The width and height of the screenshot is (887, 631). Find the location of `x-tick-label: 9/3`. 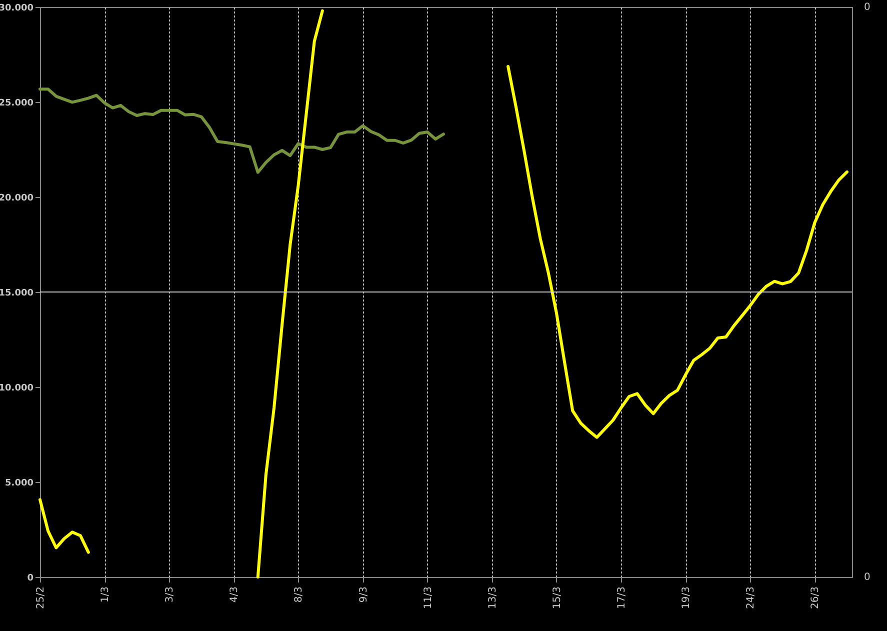

x-tick-label: 9/3 is located at coordinates (364, 594).